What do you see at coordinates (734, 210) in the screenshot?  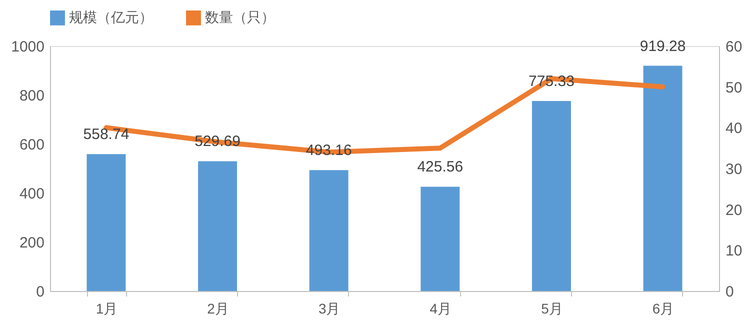 I see `y2-tick-label: 20` at bounding box center [734, 210].